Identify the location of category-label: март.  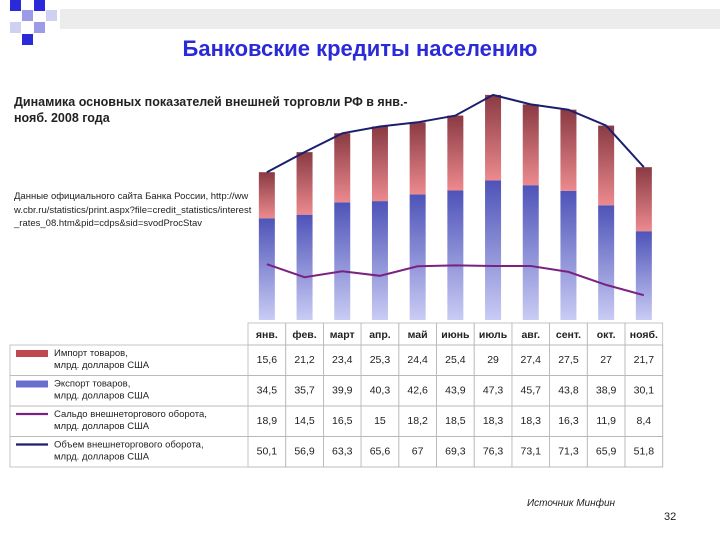
(342, 335).